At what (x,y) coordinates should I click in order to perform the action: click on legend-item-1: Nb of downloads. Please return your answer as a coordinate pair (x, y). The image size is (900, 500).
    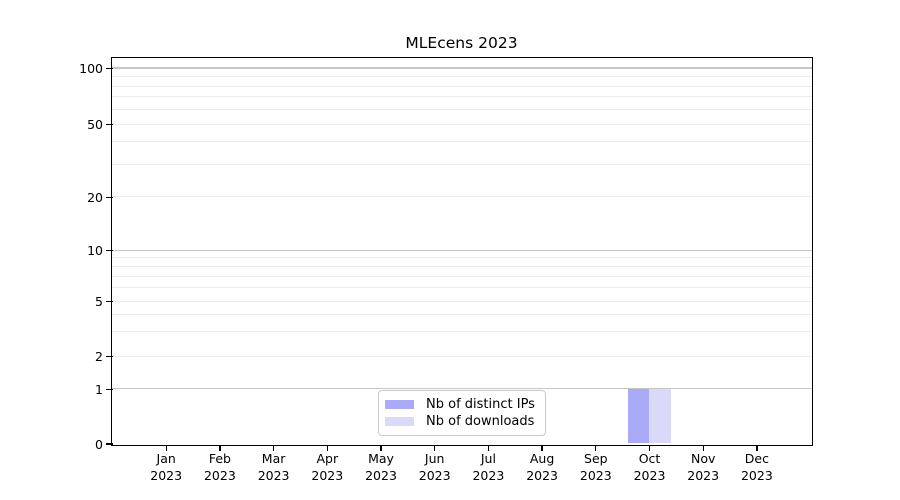
    Looking at the image, I should click on (461, 421).